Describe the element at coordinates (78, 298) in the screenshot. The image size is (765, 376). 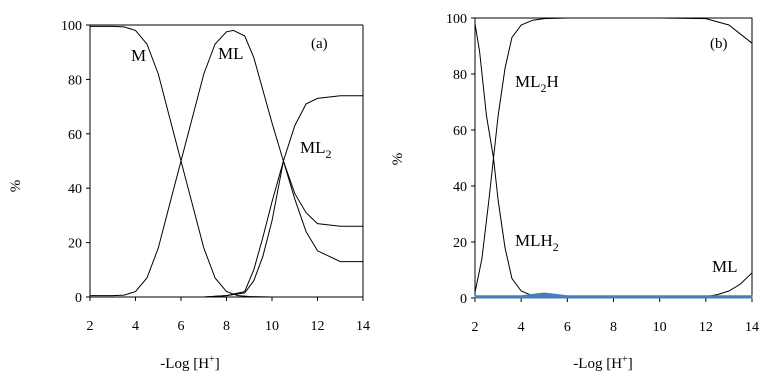
I see `y-tick-label-a-0: 0` at that location.